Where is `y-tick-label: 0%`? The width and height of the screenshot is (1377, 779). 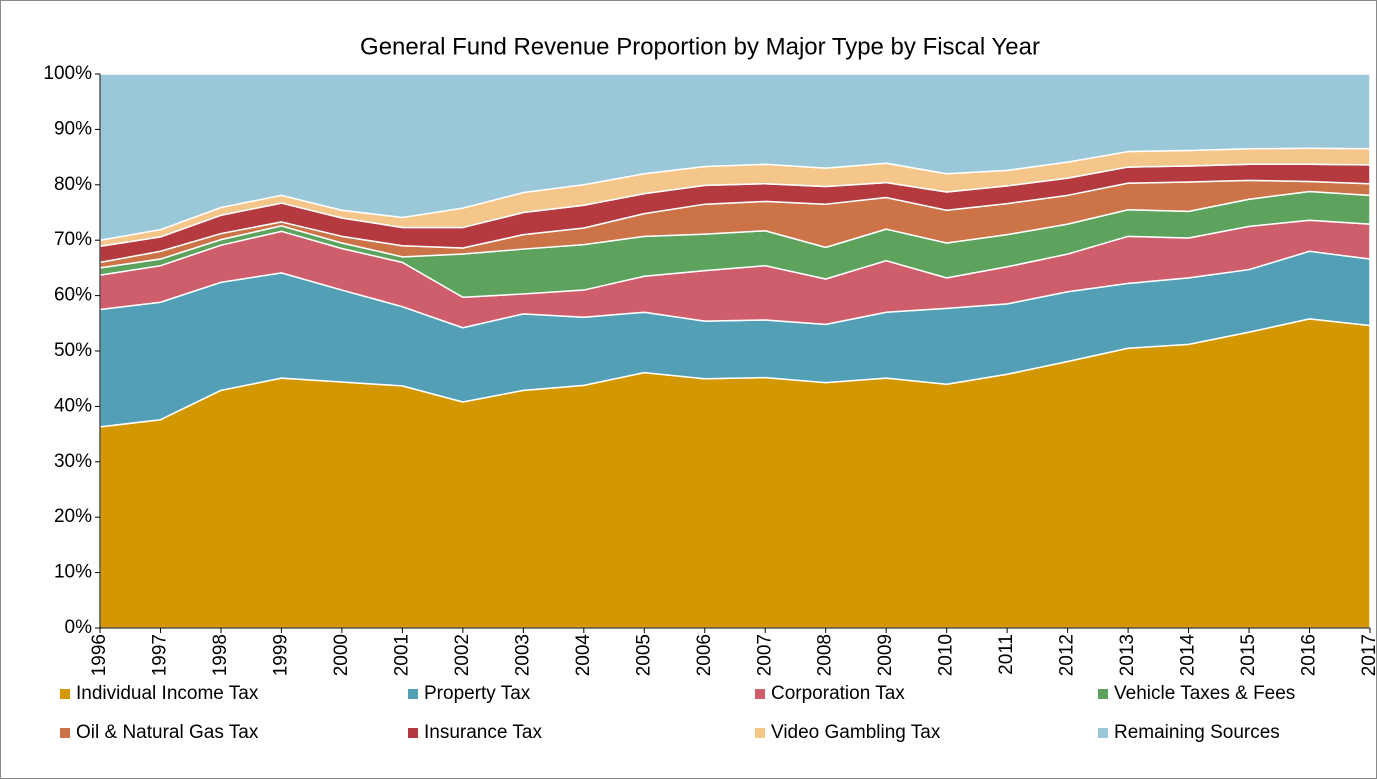
y-tick-label: 0% is located at coordinates (79, 627).